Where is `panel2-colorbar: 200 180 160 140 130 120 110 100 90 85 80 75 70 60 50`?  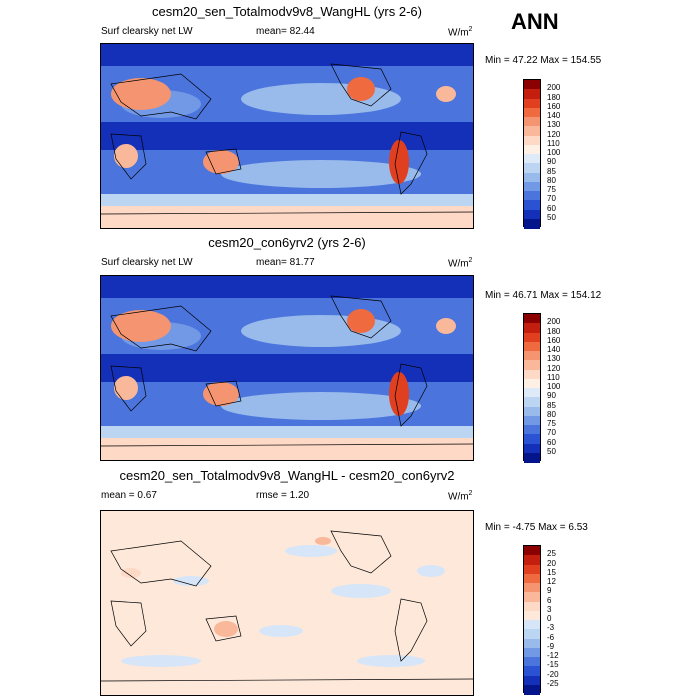 panel2-colorbar: 200 180 160 140 130 120 110 100 90 85 80 75 70 60 50 is located at coordinates (553, 388).